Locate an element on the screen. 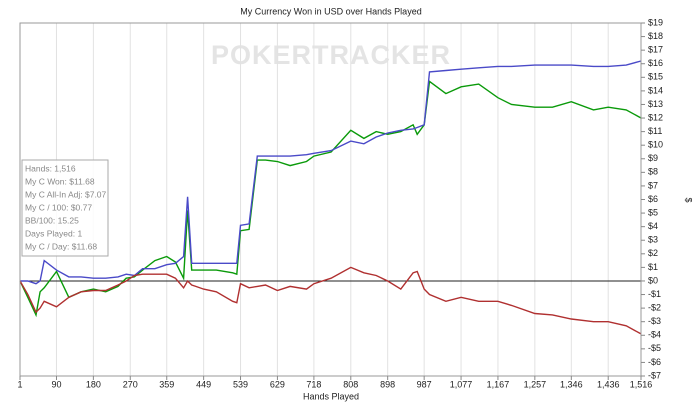 The width and height of the screenshot is (700, 403). y-tick-label: $14 is located at coordinates (655, 90).